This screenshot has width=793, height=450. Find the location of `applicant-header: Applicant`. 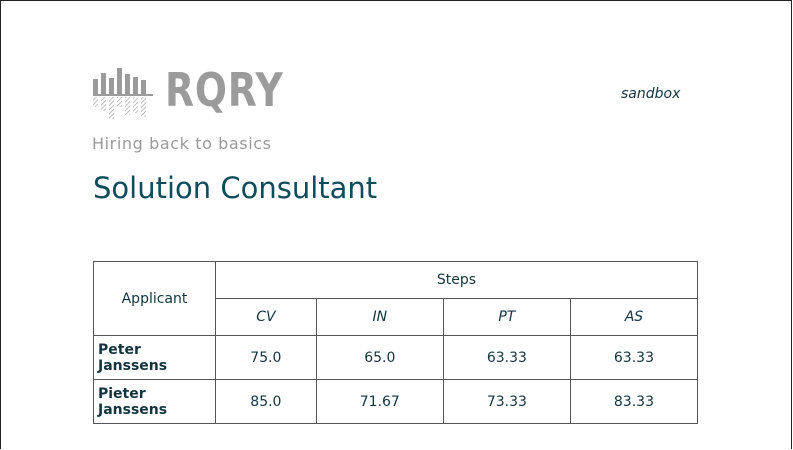

applicant-header: Applicant is located at coordinates (154, 298).